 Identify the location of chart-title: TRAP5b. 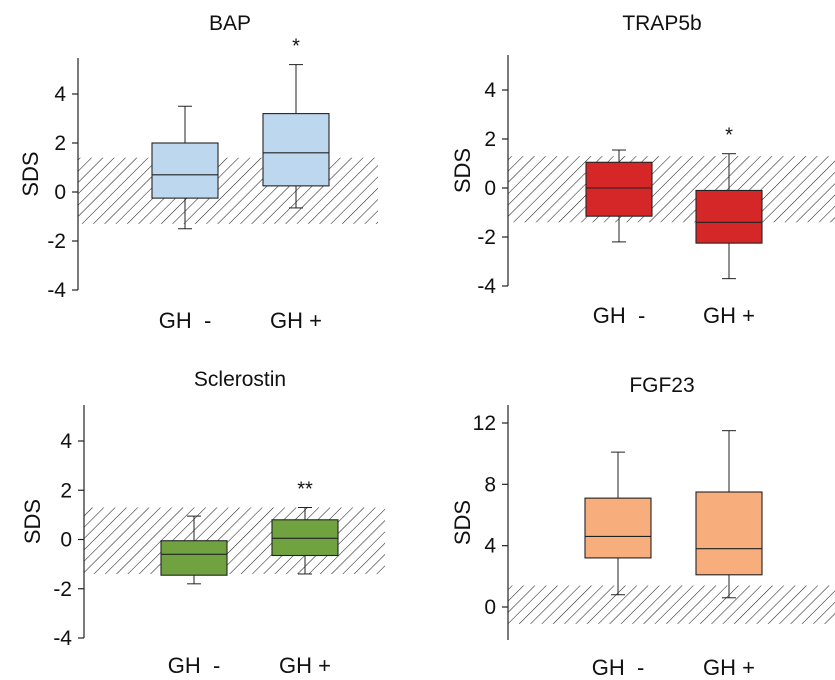
(661, 23).